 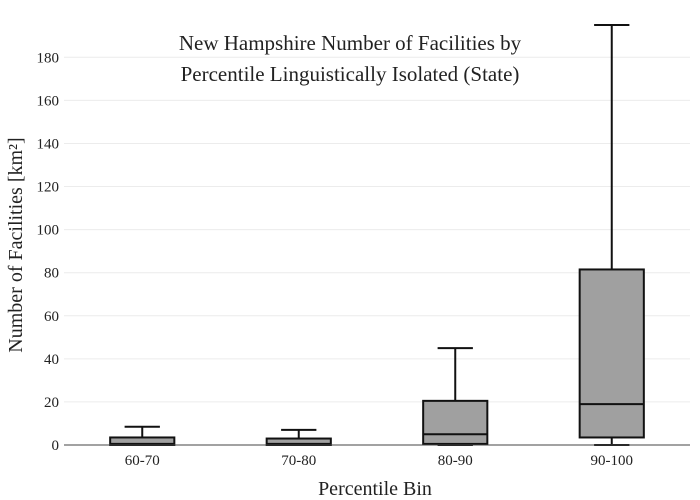 I want to click on y-tick-label-120: 120, so click(x=48, y=188).